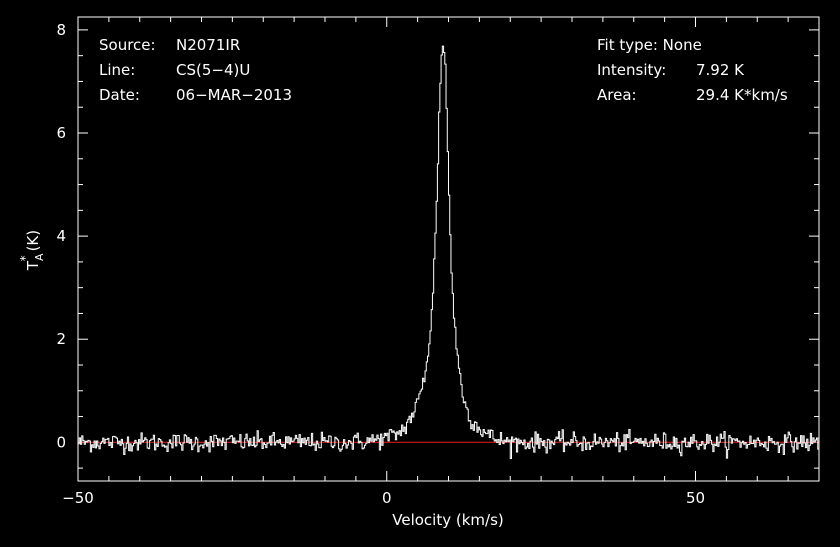 This screenshot has width=840, height=547. I want to click on intensity-value: 7.92 K, so click(720, 70).